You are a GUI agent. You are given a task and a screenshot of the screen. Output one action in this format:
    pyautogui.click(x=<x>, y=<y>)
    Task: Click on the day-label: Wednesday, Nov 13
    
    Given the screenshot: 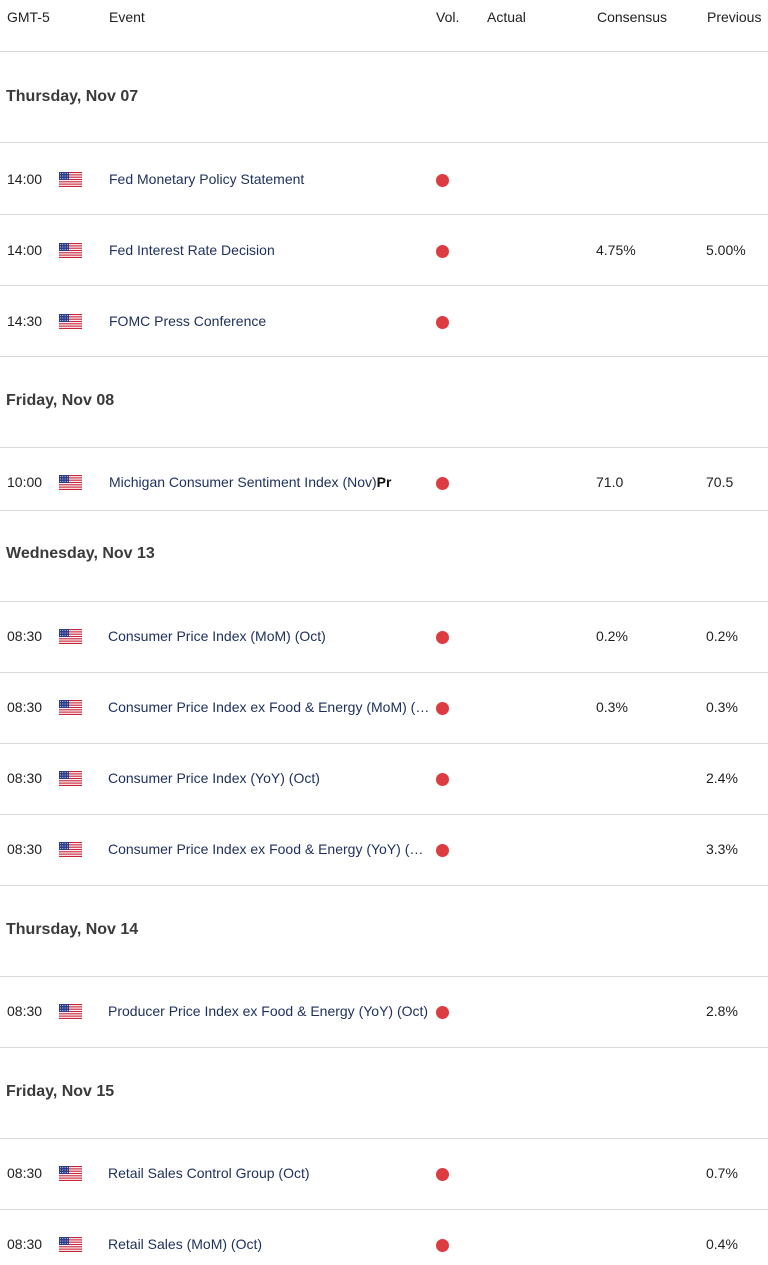 What is the action you would take?
    pyautogui.click(x=80, y=553)
    